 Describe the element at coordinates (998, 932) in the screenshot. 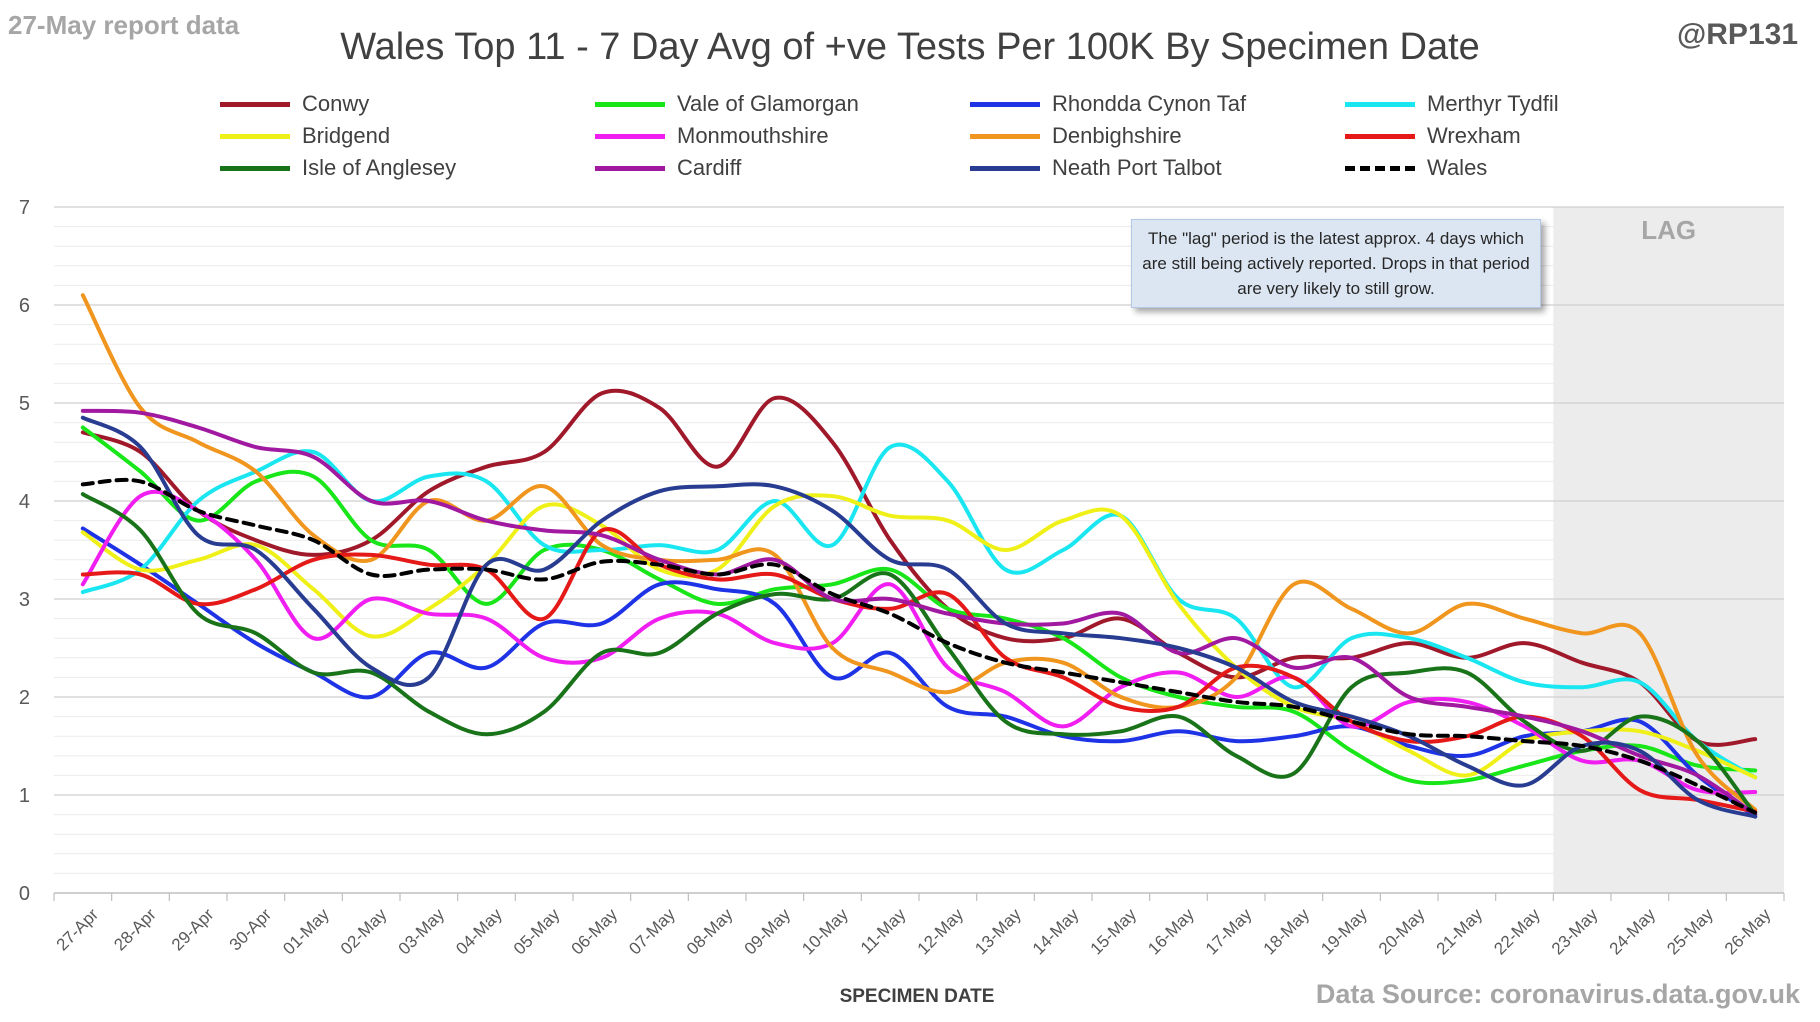

I see `x-tick-label: 13-May` at that location.